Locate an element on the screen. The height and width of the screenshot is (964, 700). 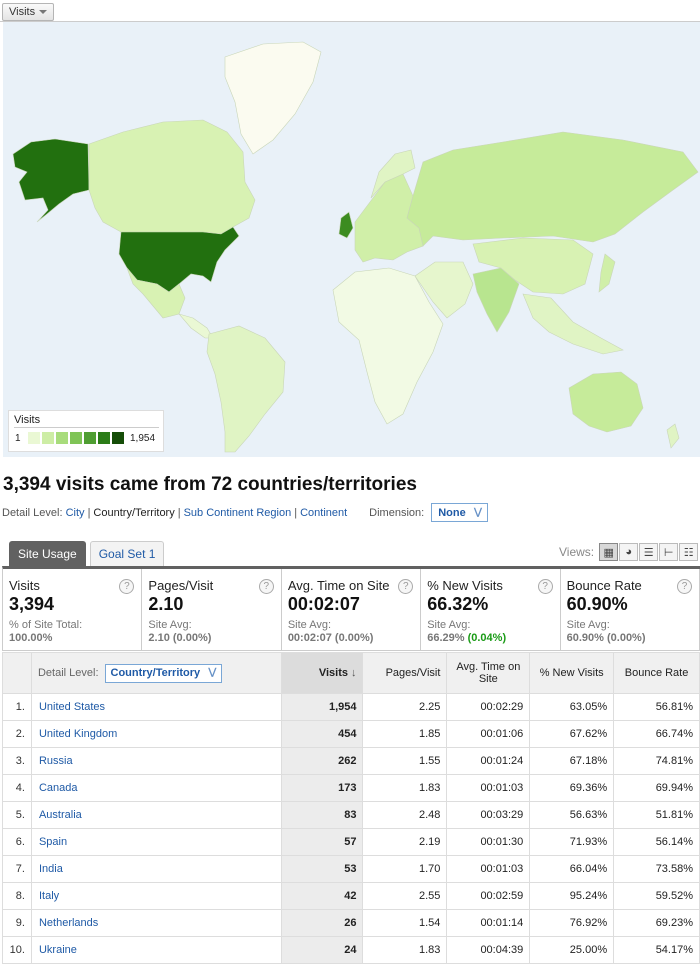
bar-view-icon: ☰ is located at coordinates (649, 552).